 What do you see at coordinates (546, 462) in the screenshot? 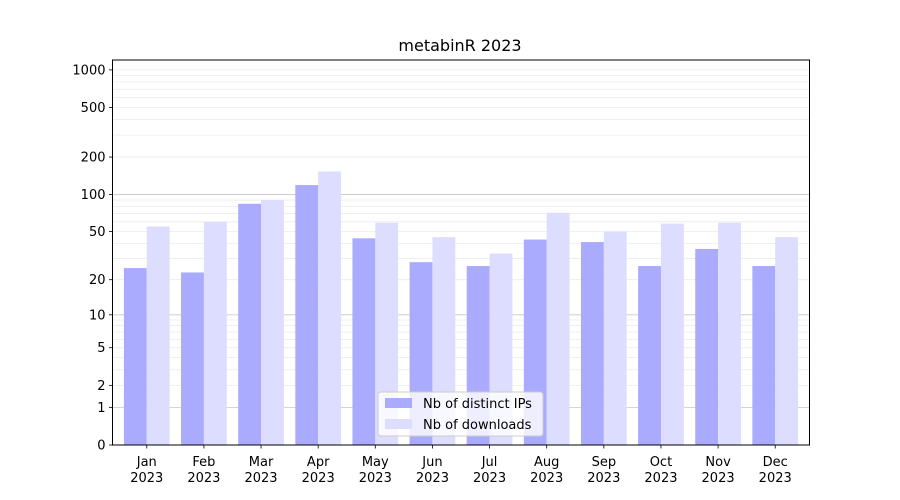
I see `x-tick-label-month: Aug` at bounding box center [546, 462].